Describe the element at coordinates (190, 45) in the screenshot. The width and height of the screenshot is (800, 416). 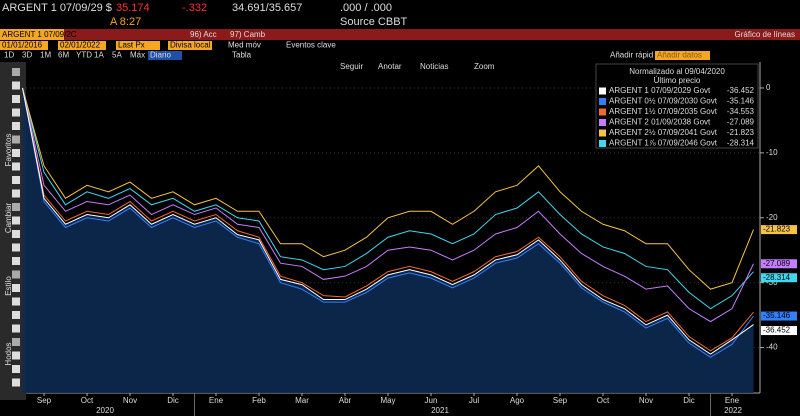
I see `currency-box` at that location.